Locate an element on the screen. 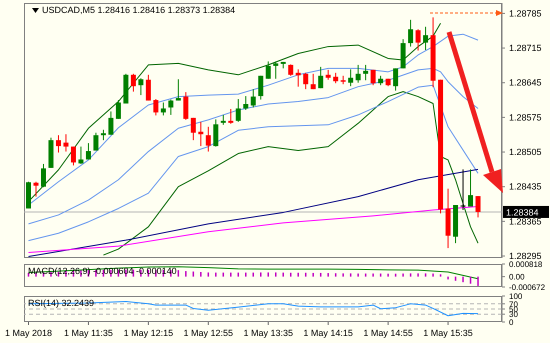 The image size is (550, 343). y-tick-label: 0 is located at coordinates (511, 322).